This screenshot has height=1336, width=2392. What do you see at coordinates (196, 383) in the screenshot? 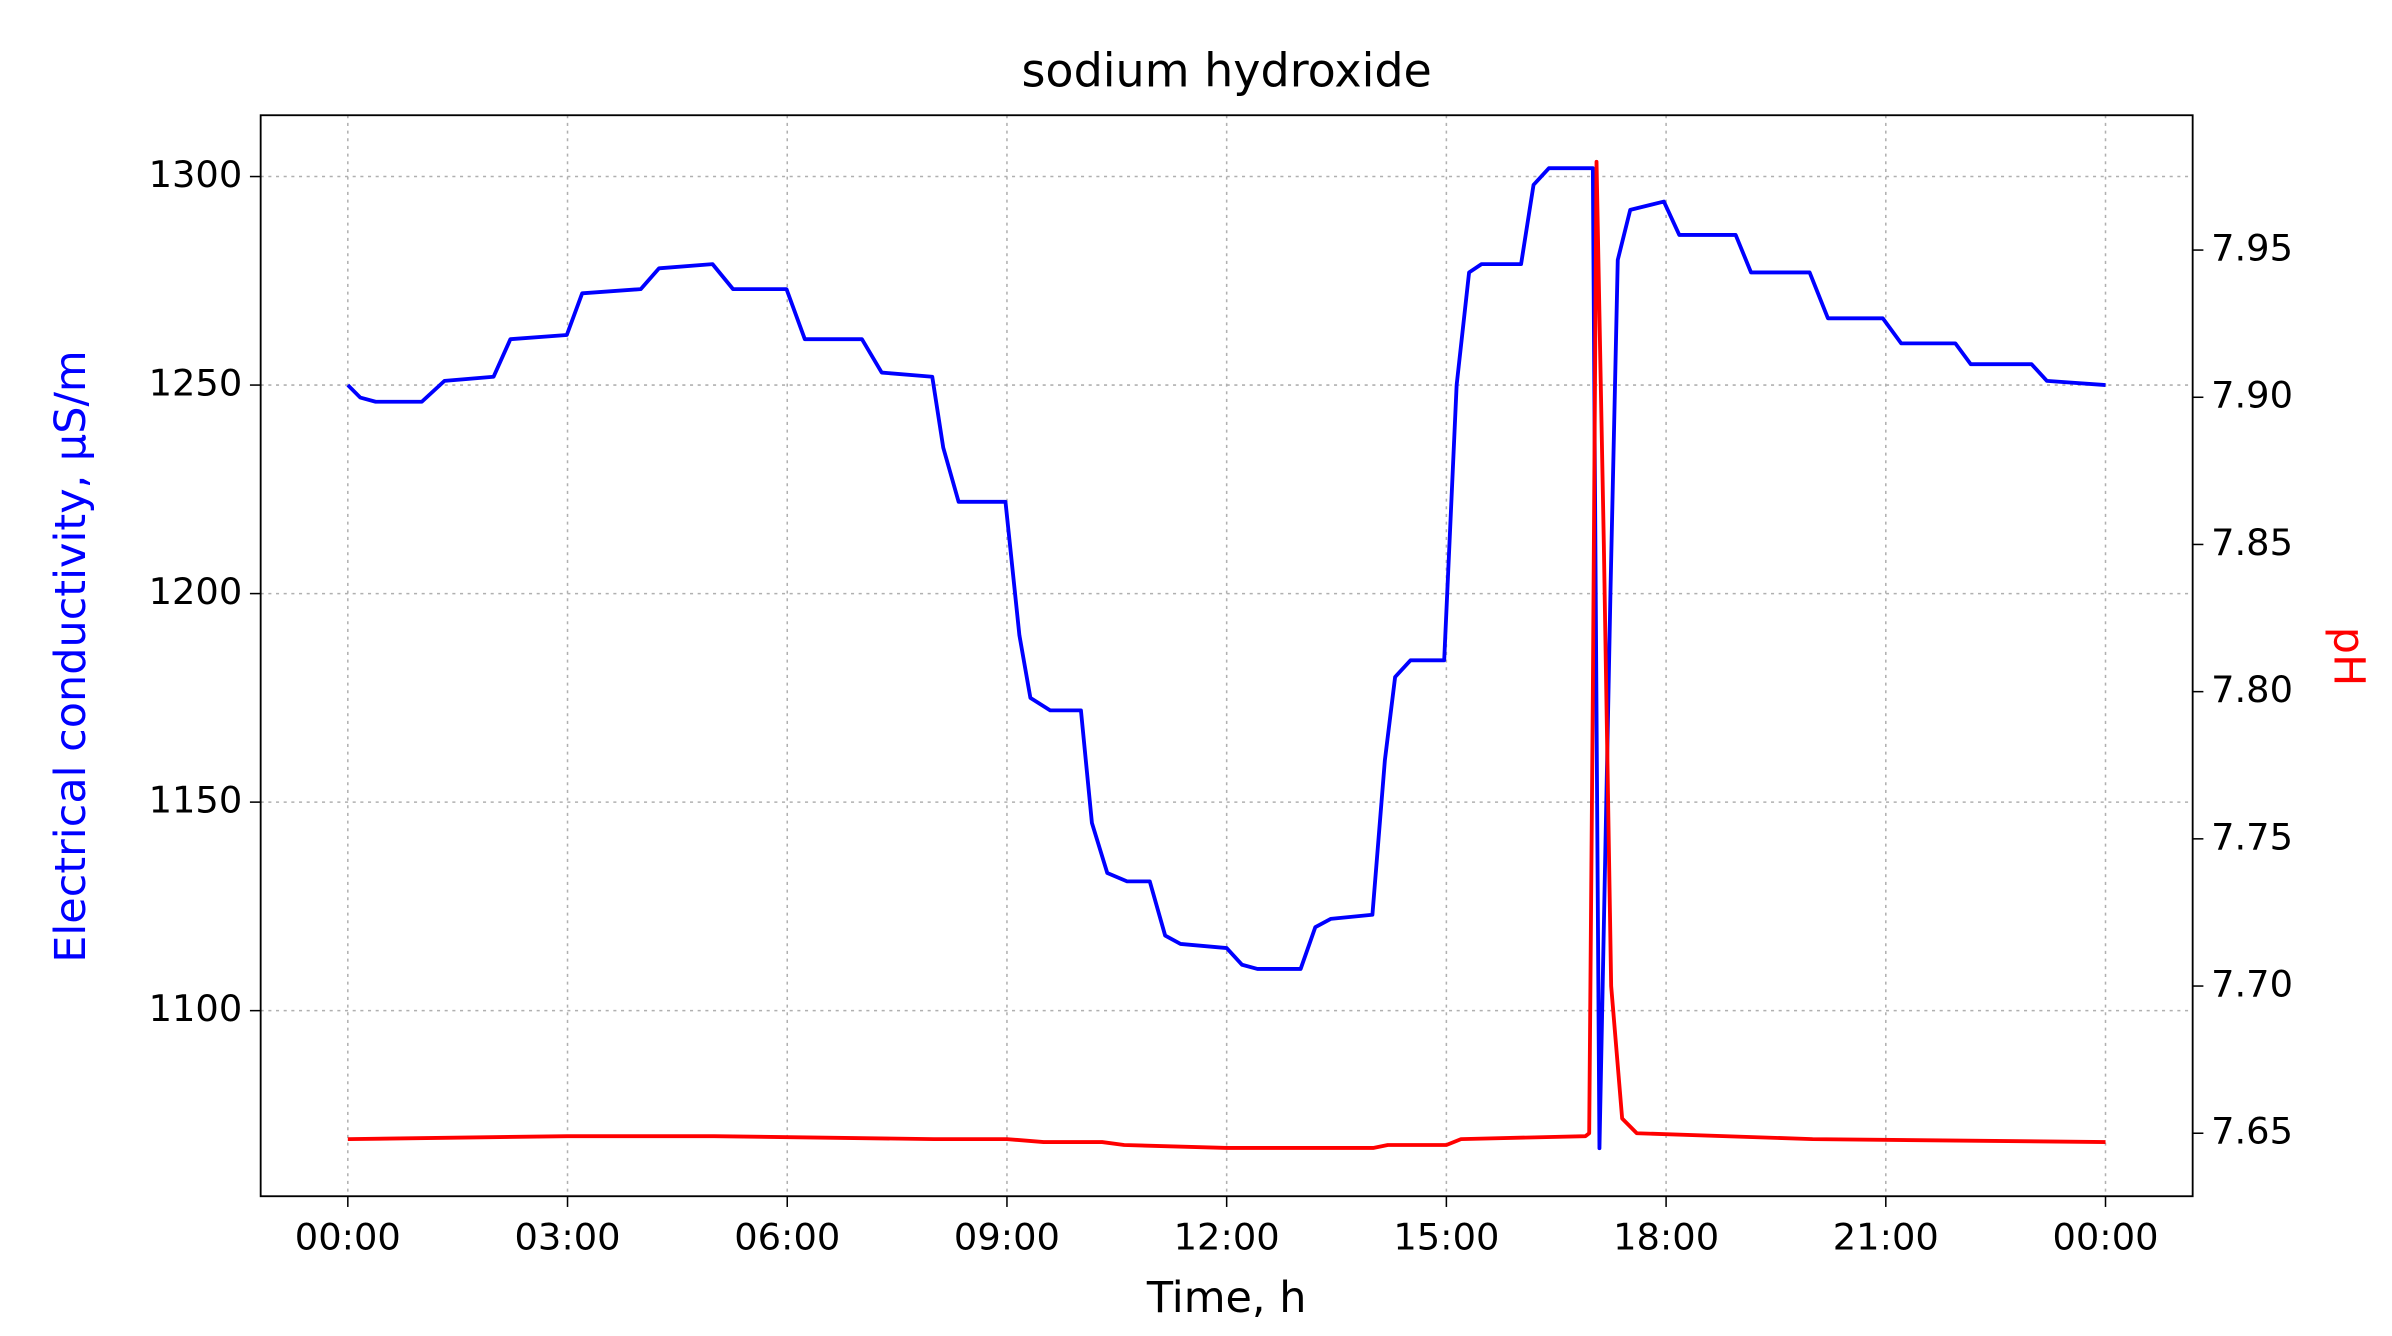
I see `y-tick-label: 1250` at bounding box center [196, 383].